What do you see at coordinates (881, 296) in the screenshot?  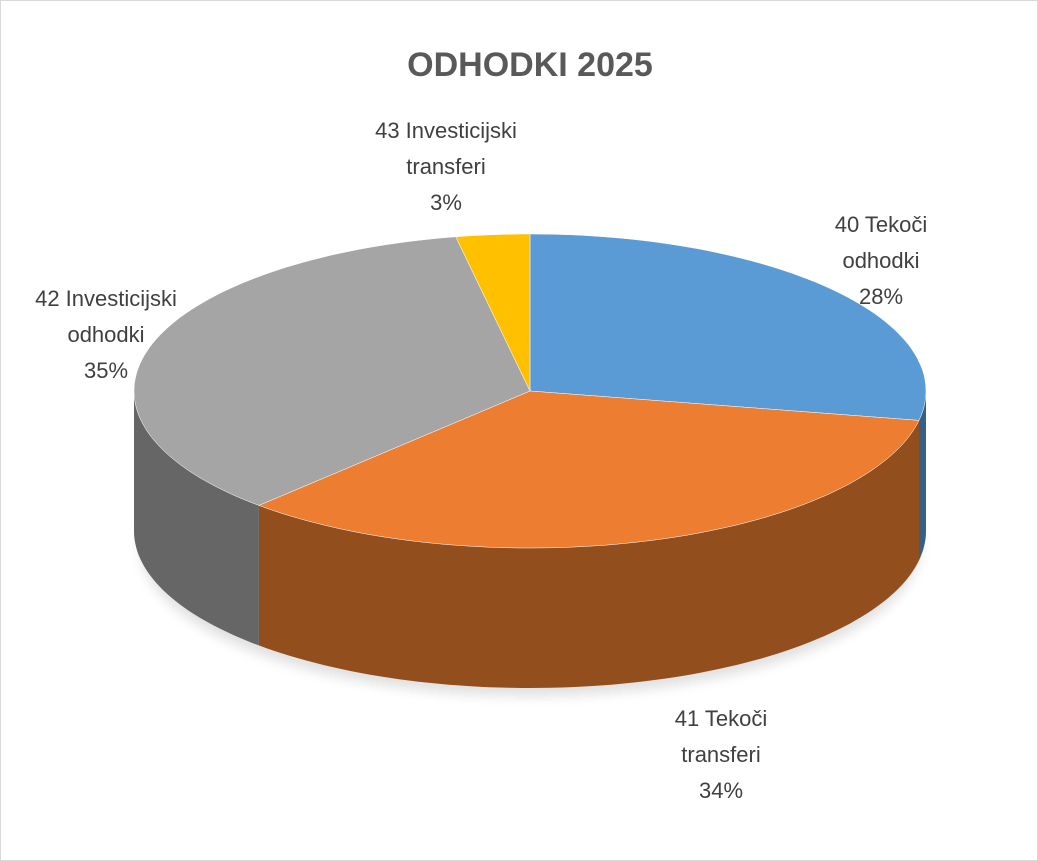 I see `label-value: 28%` at bounding box center [881, 296].